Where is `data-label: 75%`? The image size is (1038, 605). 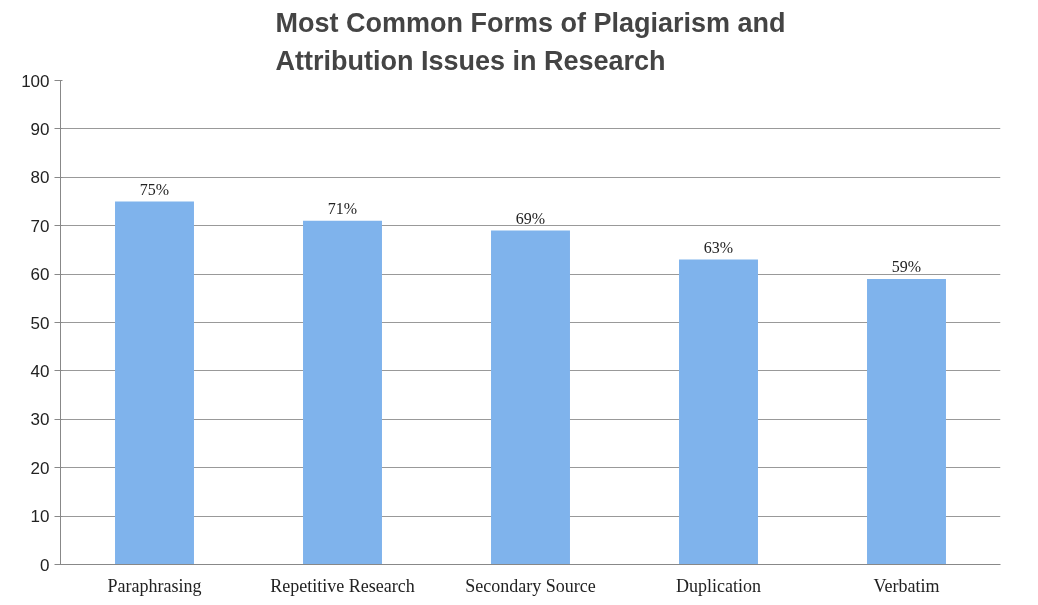
data-label: 75% is located at coordinates (154, 189).